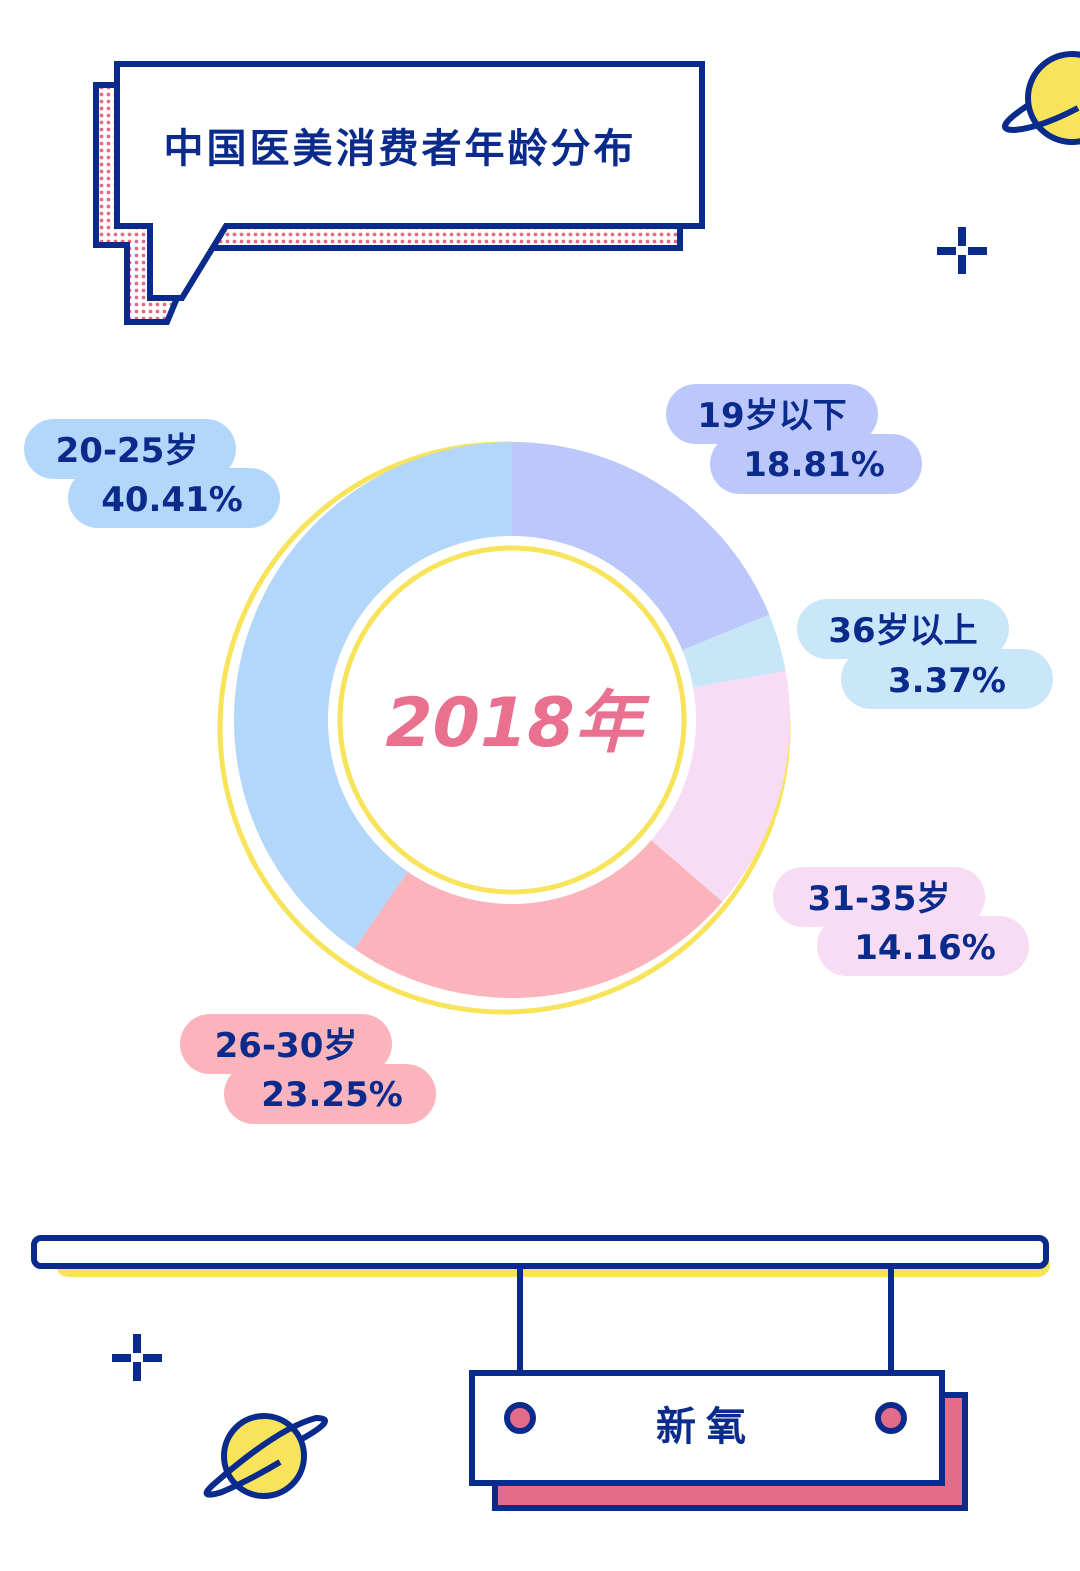 This screenshot has height=1571, width=1080. What do you see at coordinates (925, 654) in the screenshot?
I see `label-36-over: 36岁以上 3.37%` at bounding box center [925, 654].